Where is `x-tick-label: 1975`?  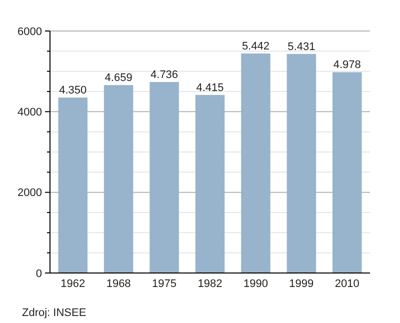
x-tick-label: 1975 is located at coordinates (164, 284).